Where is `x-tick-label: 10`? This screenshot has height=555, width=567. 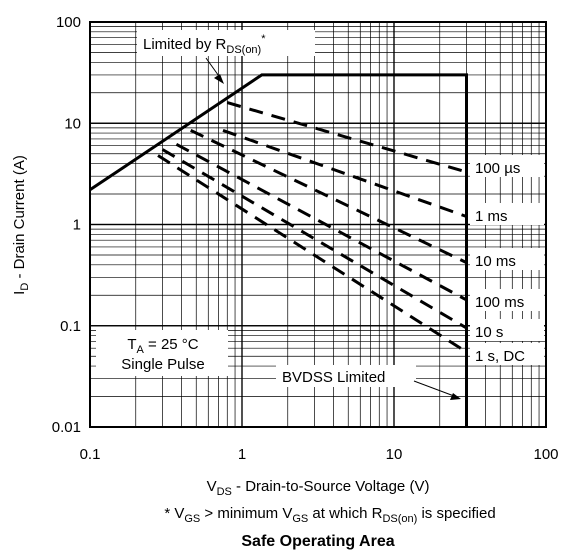
x-tick-label: 10 is located at coordinates (394, 454).